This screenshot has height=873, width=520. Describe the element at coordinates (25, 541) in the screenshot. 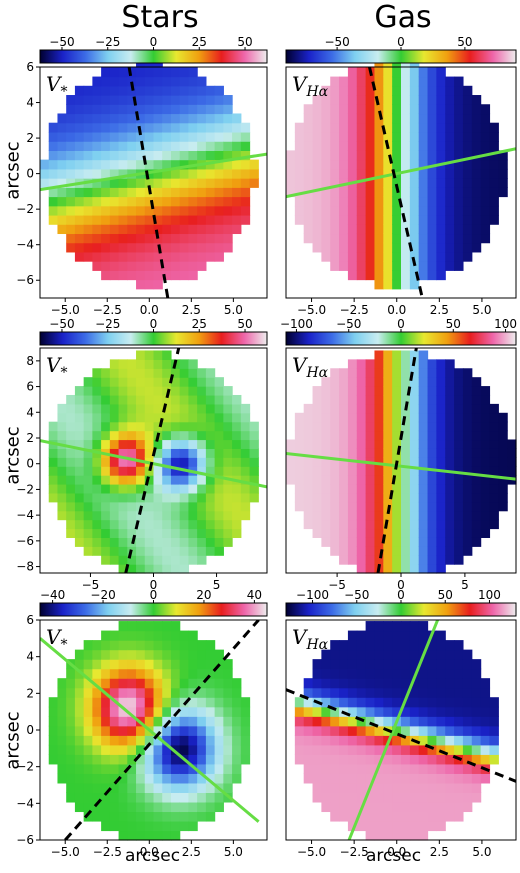

I see `y-tick-label: −6` at that location.